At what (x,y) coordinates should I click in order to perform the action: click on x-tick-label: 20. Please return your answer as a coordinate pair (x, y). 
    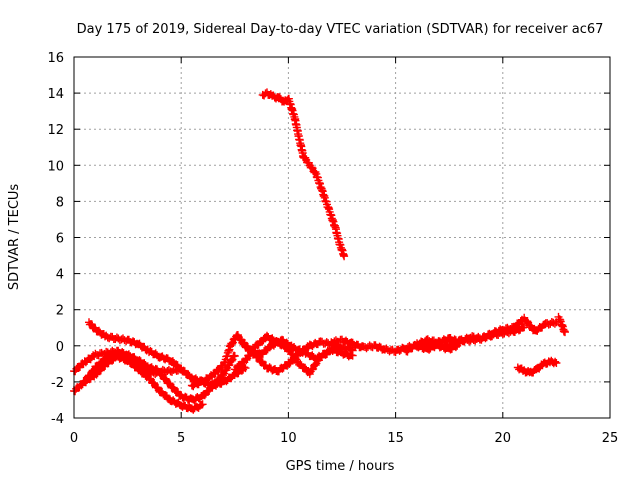
    Looking at the image, I should click on (503, 438).